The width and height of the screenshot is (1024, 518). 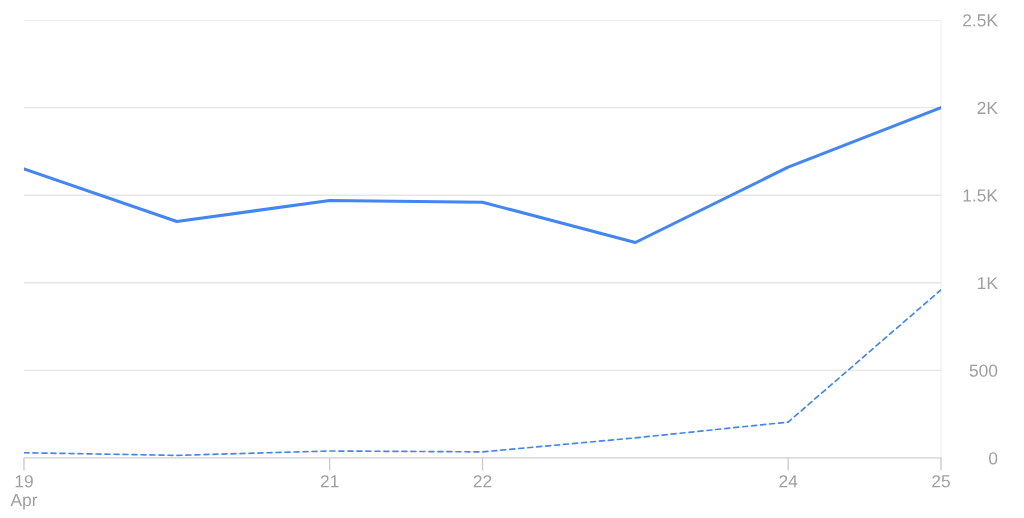 What do you see at coordinates (988, 283) in the screenshot?
I see `y-tick-label: 1K` at bounding box center [988, 283].